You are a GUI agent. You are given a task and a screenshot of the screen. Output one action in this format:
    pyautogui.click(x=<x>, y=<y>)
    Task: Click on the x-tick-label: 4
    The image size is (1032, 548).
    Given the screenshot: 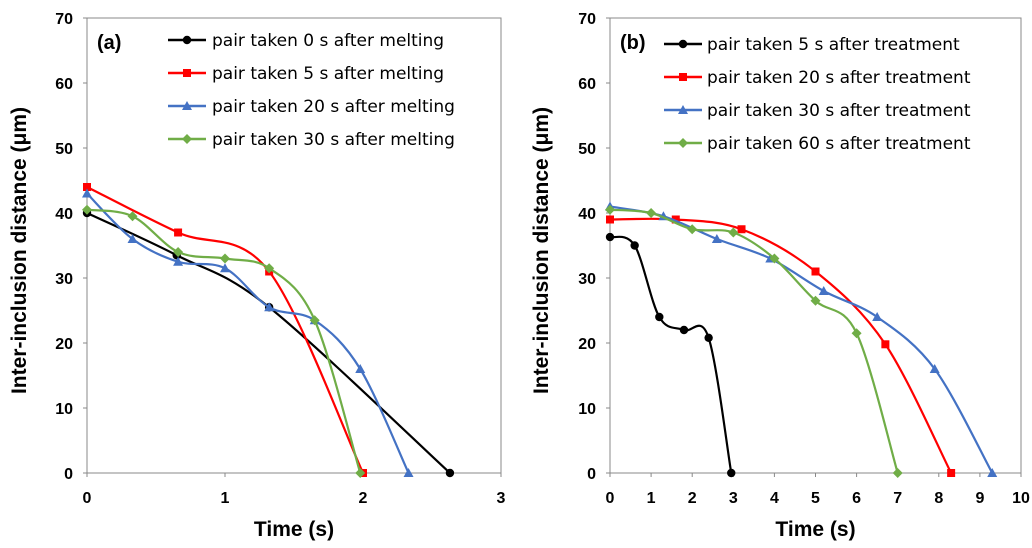 What is the action you would take?
    pyautogui.click(x=774, y=498)
    